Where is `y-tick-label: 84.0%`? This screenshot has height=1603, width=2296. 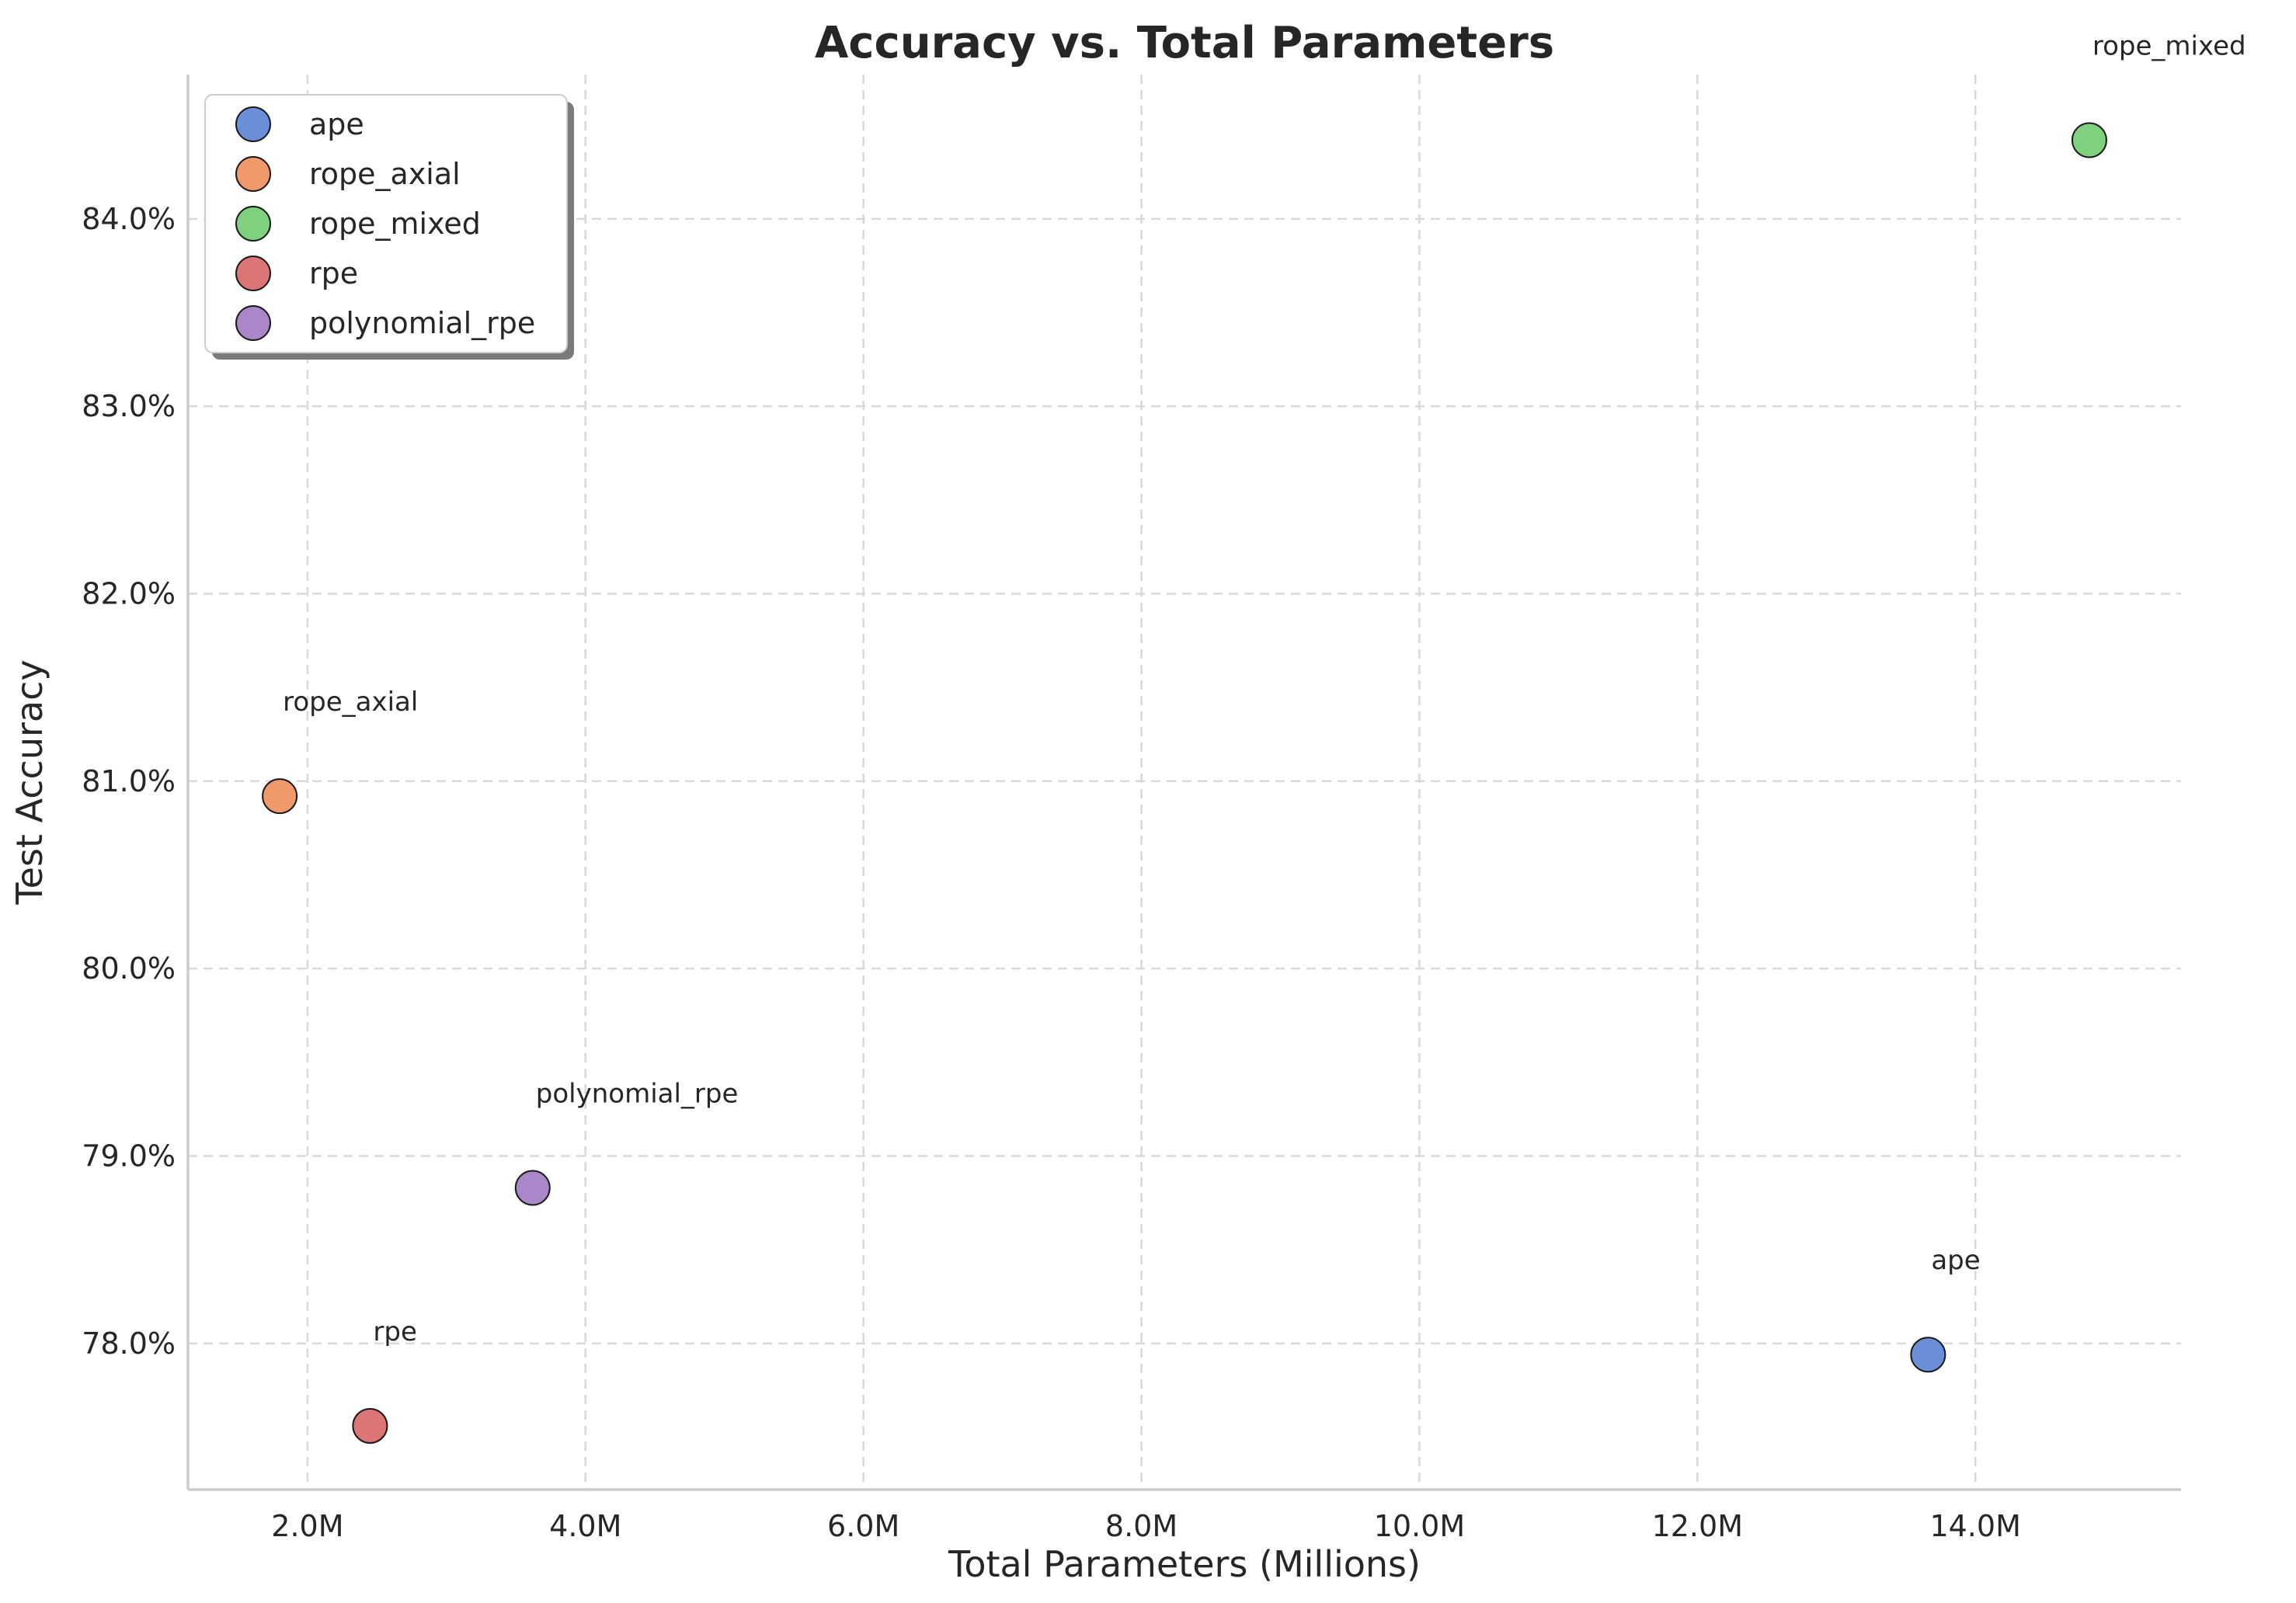 y-tick-label: 84.0% is located at coordinates (129, 219).